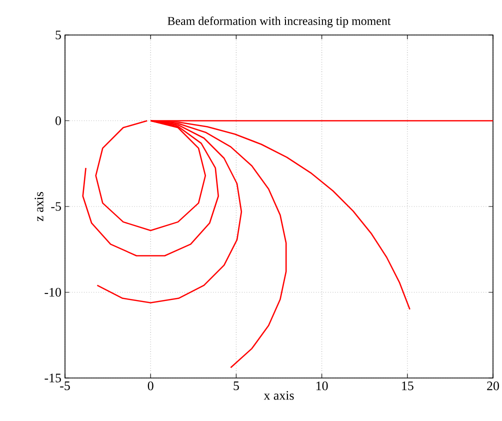  What do you see at coordinates (279, 22) in the screenshot?
I see `chart-title: Beam deformation with increasing tip moment` at bounding box center [279, 22].